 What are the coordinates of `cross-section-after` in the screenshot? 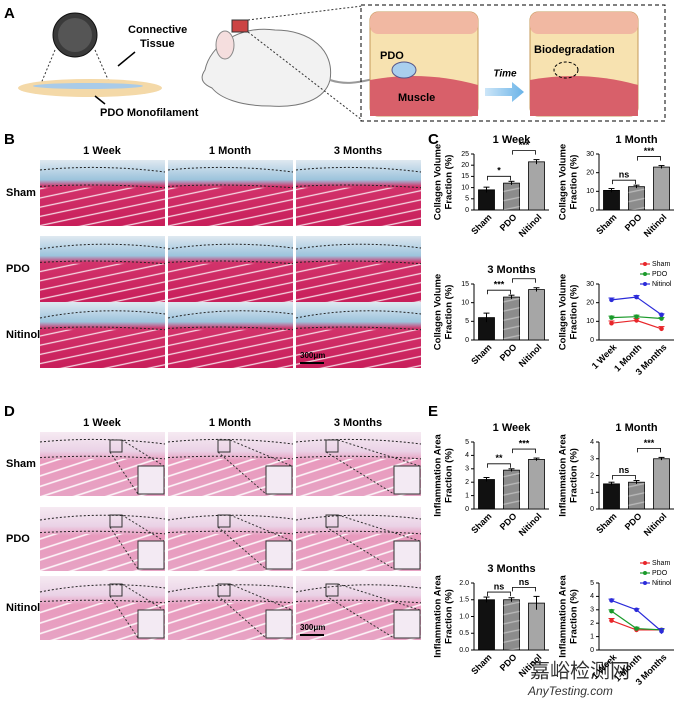 It's located at (584, 64).